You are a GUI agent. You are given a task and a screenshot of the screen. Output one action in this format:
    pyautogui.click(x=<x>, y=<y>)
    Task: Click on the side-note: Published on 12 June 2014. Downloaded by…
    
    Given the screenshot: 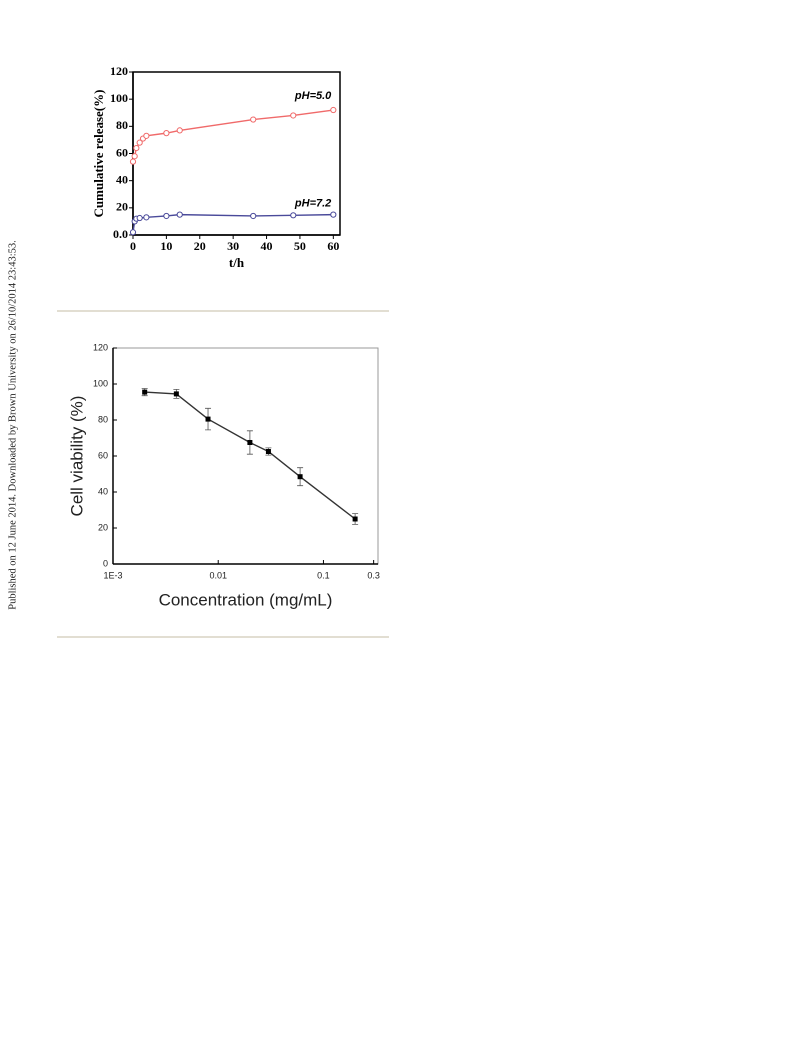 What is the action you would take?
    pyautogui.click(x=12, y=425)
    